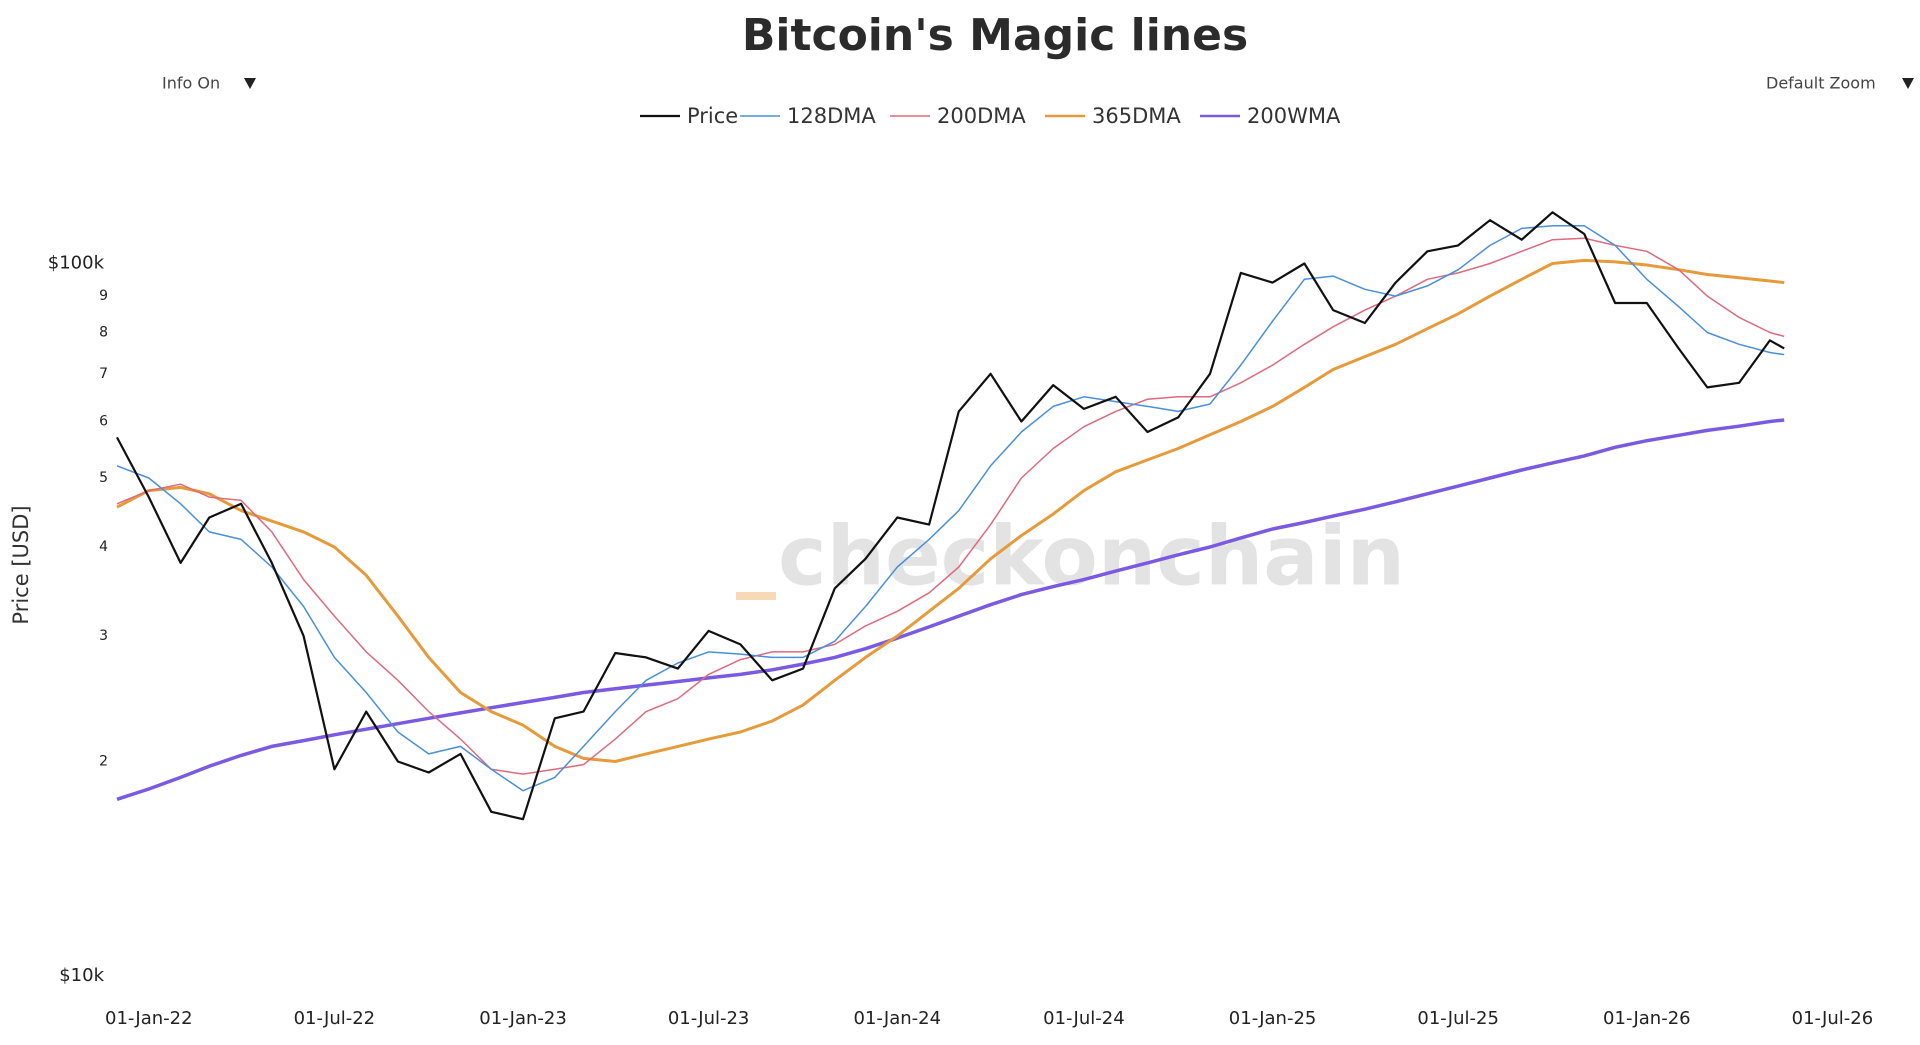  What do you see at coordinates (81, 975) in the screenshot?
I see `y-tick-label: $10k` at bounding box center [81, 975].